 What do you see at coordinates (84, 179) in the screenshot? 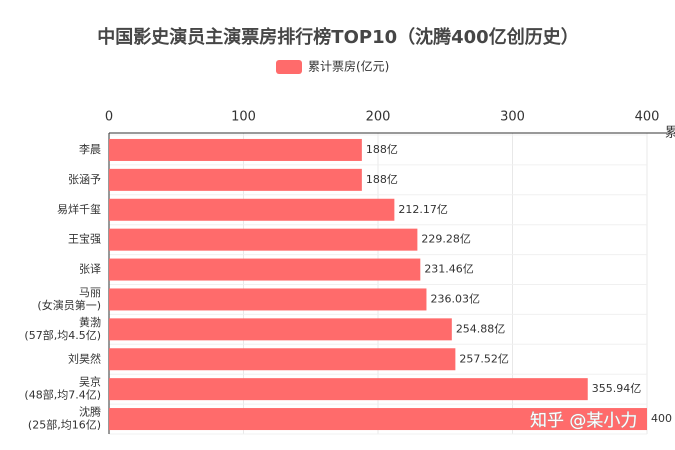
I see `y-tick-label: 张涵予` at bounding box center [84, 179].